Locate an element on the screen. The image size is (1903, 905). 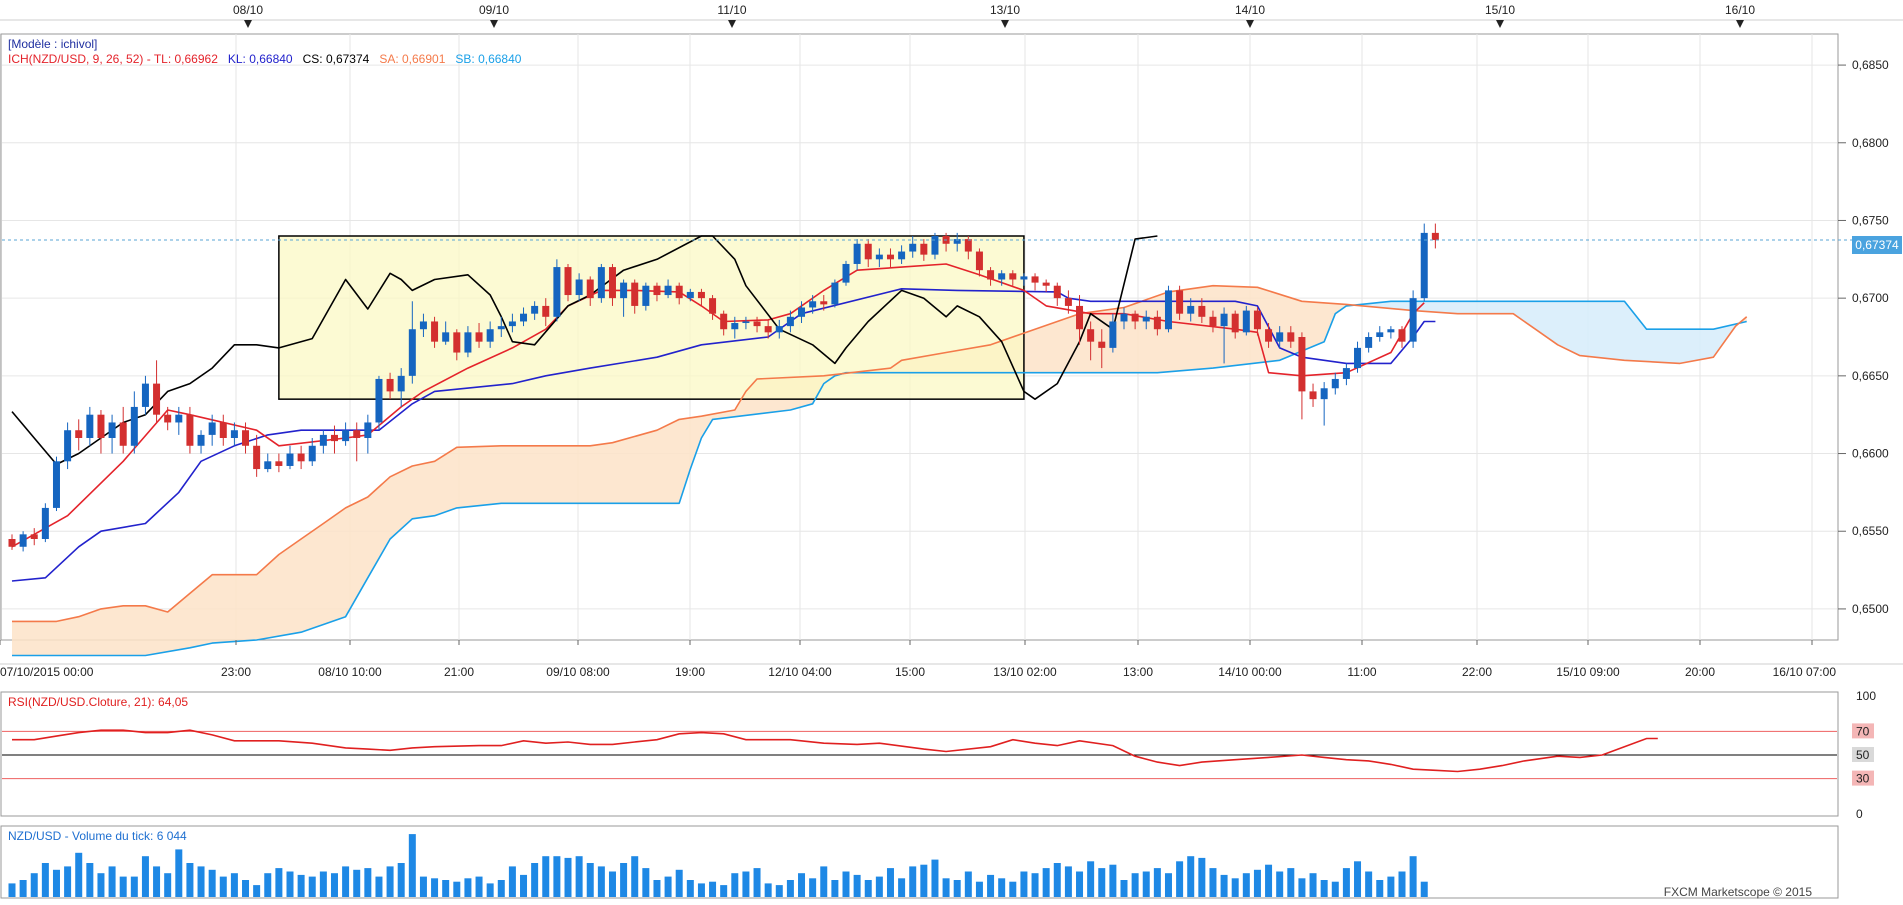
rsi-panel: 100 70 50 30 0 is located at coordinates (939, 754).